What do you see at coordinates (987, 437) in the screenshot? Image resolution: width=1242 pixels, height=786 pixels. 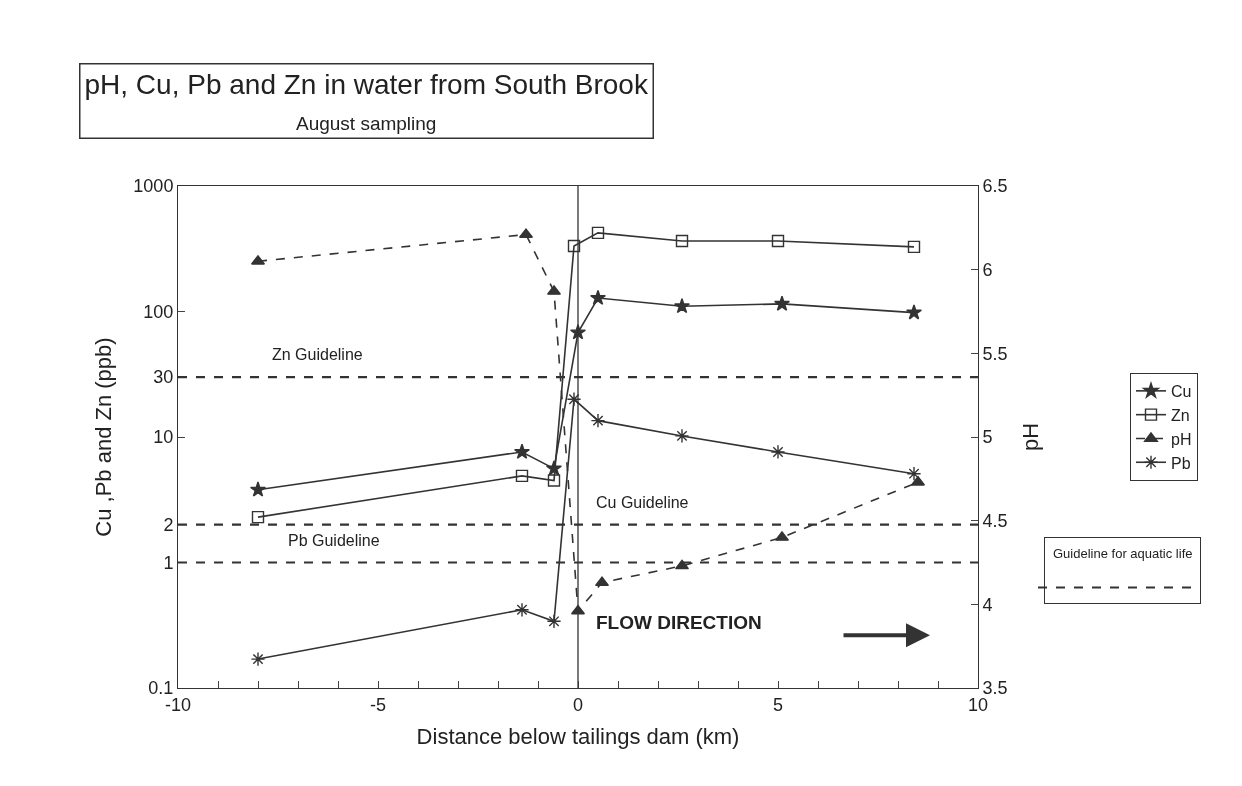 I see `y2-tick-label: 5` at bounding box center [987, 437].